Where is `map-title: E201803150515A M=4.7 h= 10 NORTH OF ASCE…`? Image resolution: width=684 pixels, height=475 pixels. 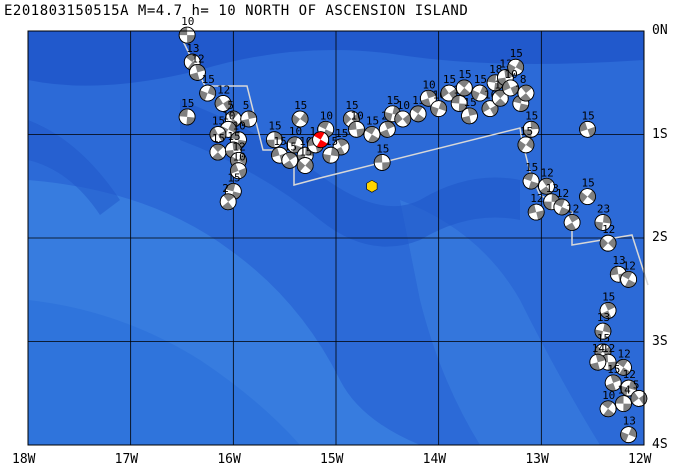
map-title: E201803150515A M=4.7 h= 10 NORTH OF ASCE… is located at coordinates (236, 11).